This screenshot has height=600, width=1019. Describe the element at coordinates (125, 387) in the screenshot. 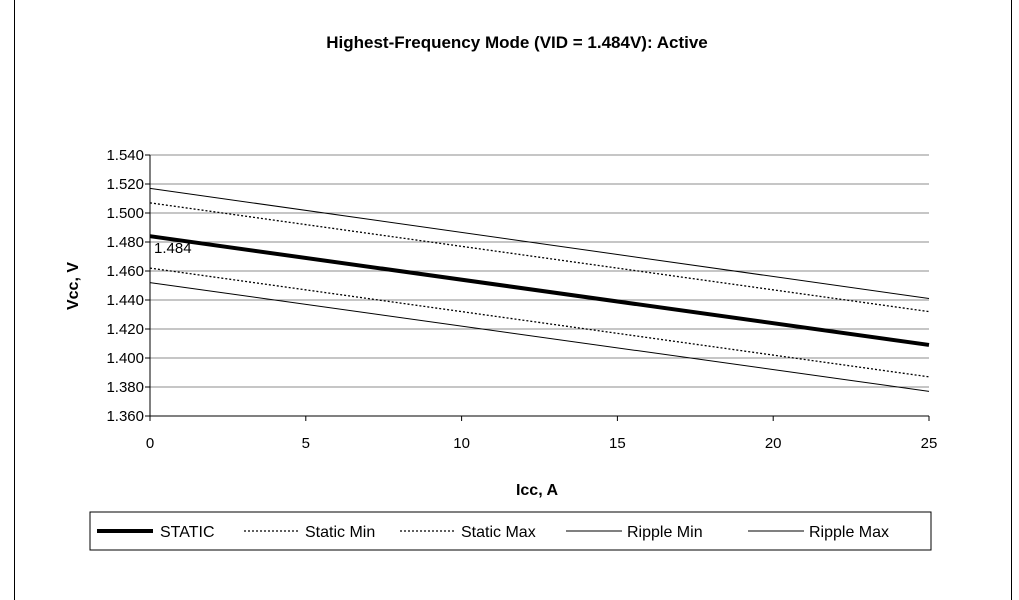

I see `y-tick-label: 1.380` at that location.